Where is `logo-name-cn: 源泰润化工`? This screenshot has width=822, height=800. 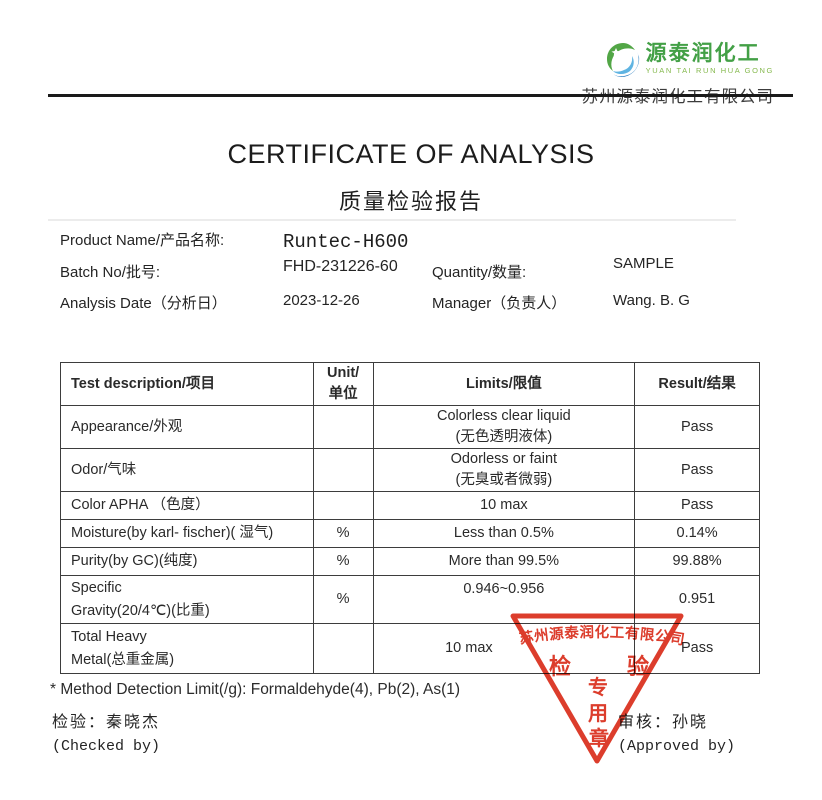
logo-name-cn: 源泰润化工 is located at coordinates (703, 53).